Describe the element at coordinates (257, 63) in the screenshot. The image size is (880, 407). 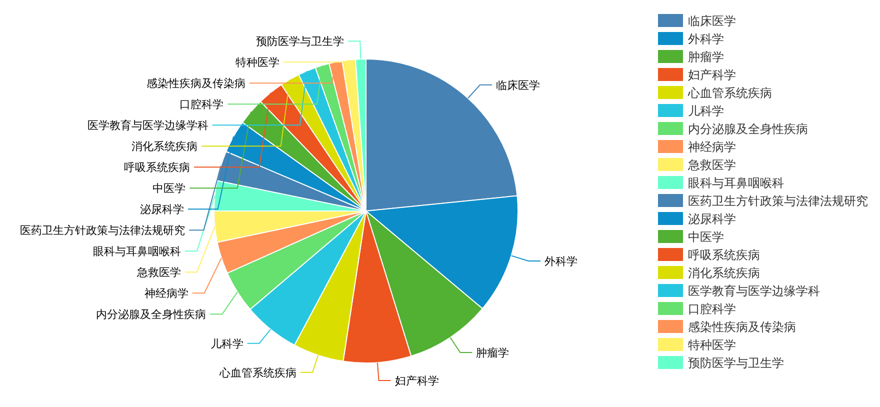
I see `slice-label: 特种医学` at that location.